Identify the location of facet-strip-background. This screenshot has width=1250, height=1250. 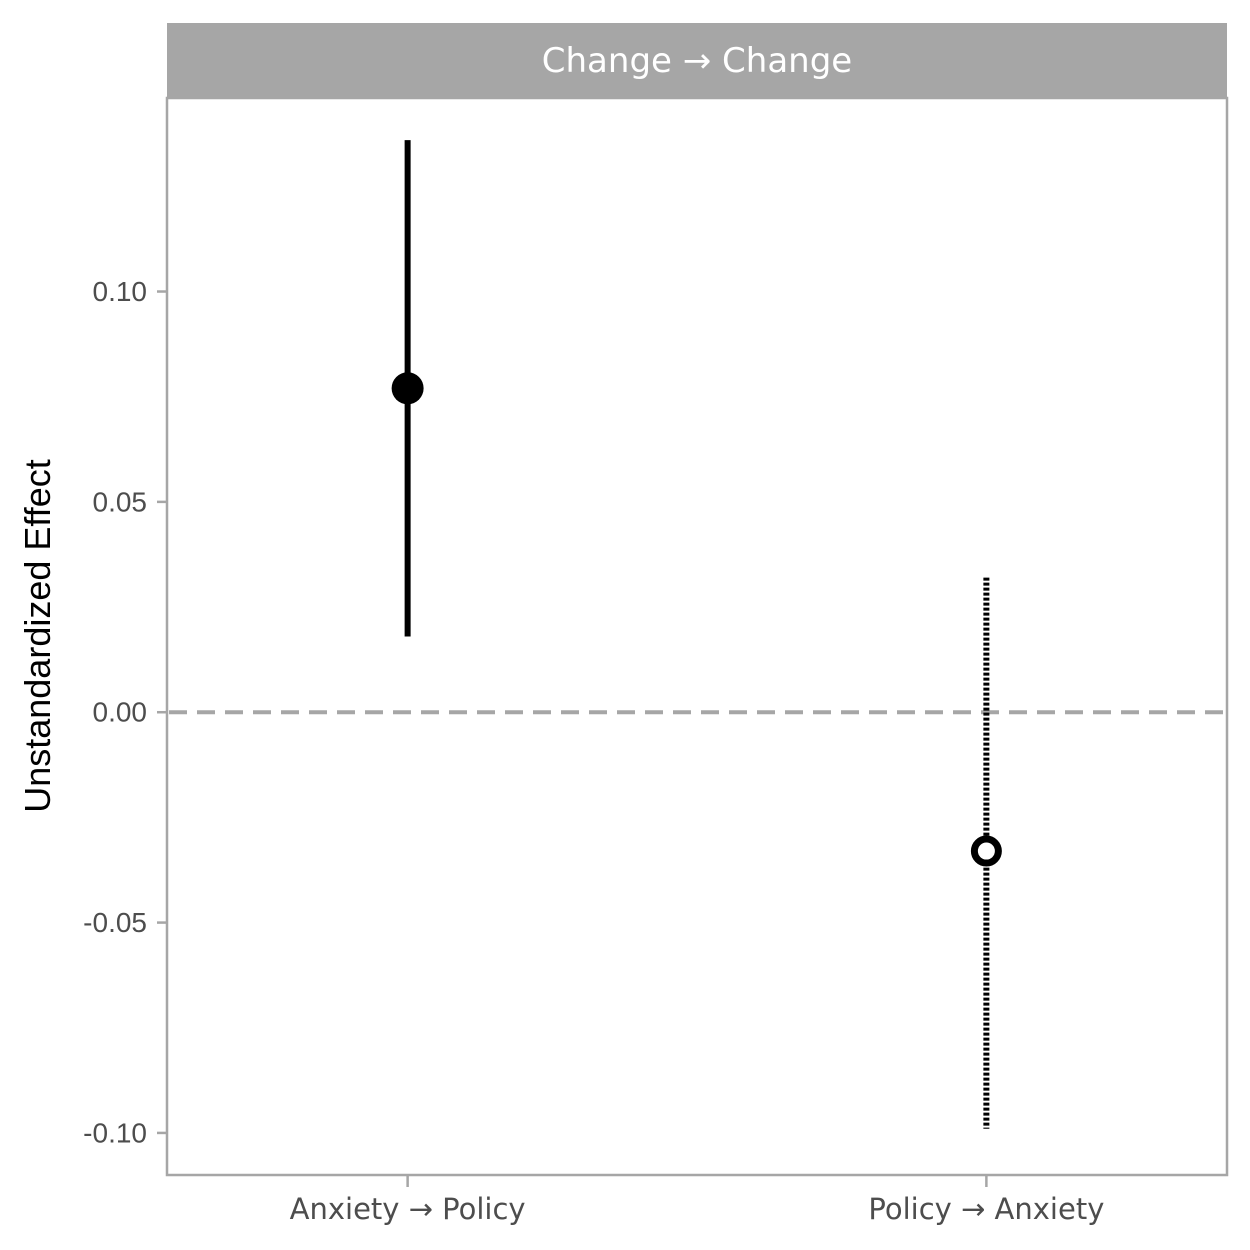
(697, 60).